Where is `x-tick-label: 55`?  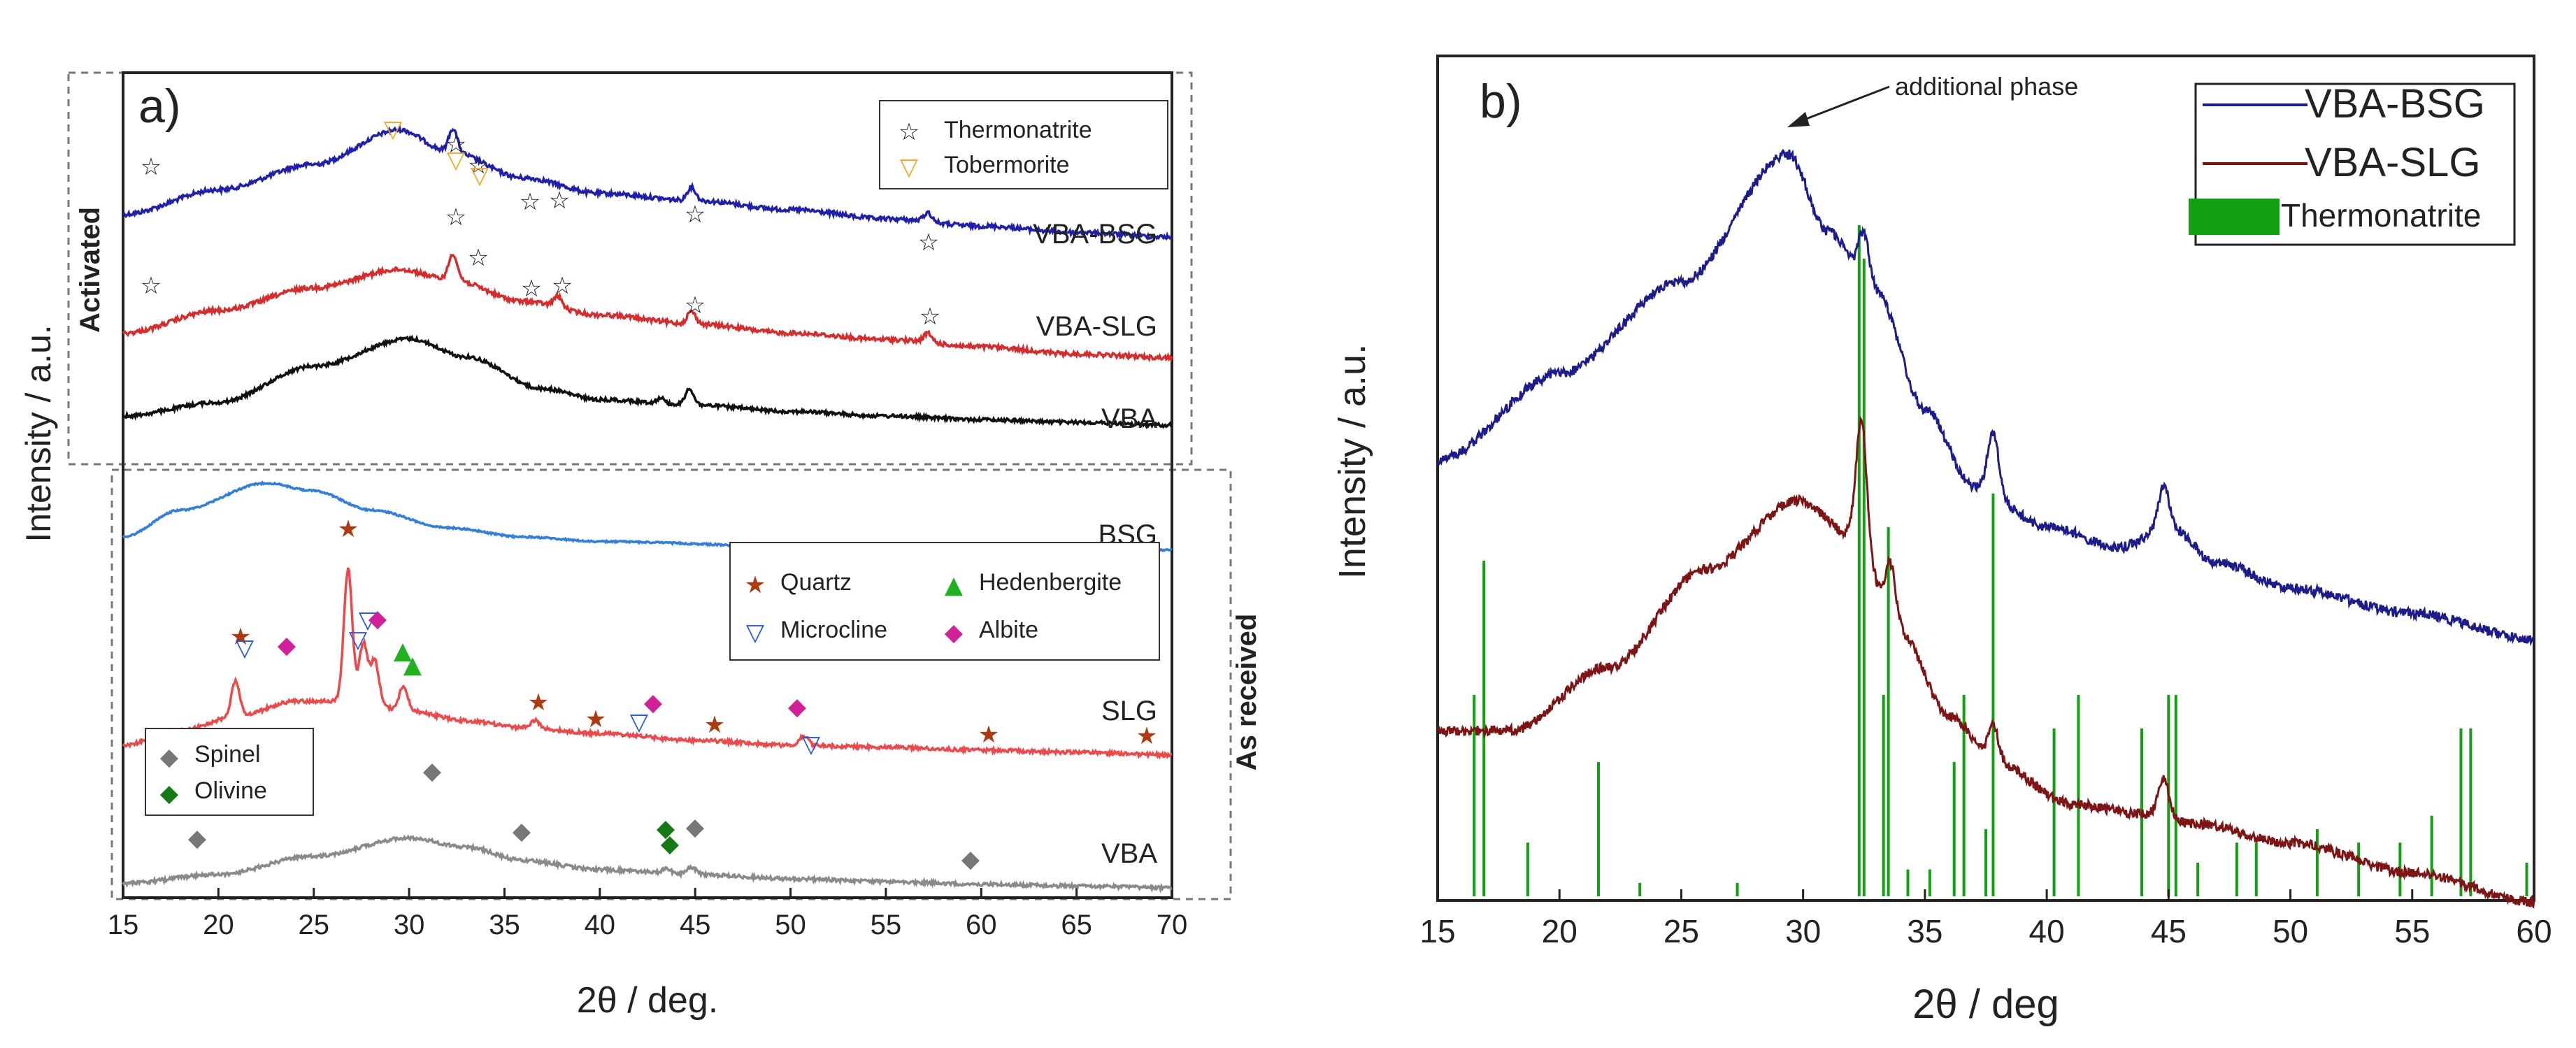
x-tick-label: 55 is located at coordinates (2412, 931).